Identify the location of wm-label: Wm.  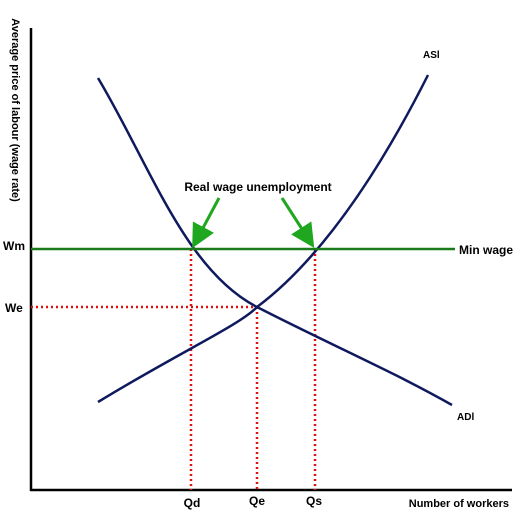
(14, 246).